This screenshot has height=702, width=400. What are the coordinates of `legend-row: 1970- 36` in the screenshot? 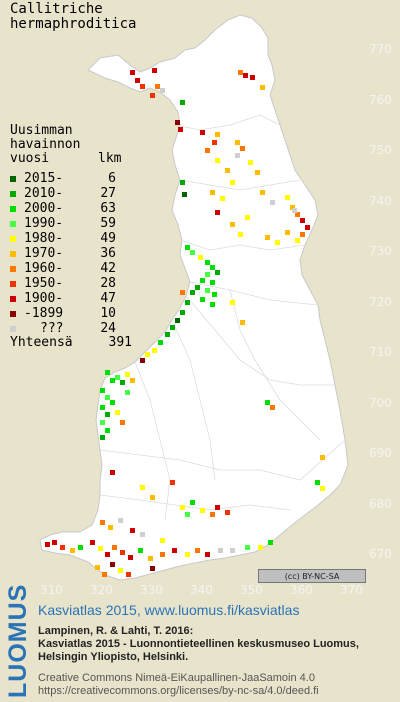 It's located at (63, 254).